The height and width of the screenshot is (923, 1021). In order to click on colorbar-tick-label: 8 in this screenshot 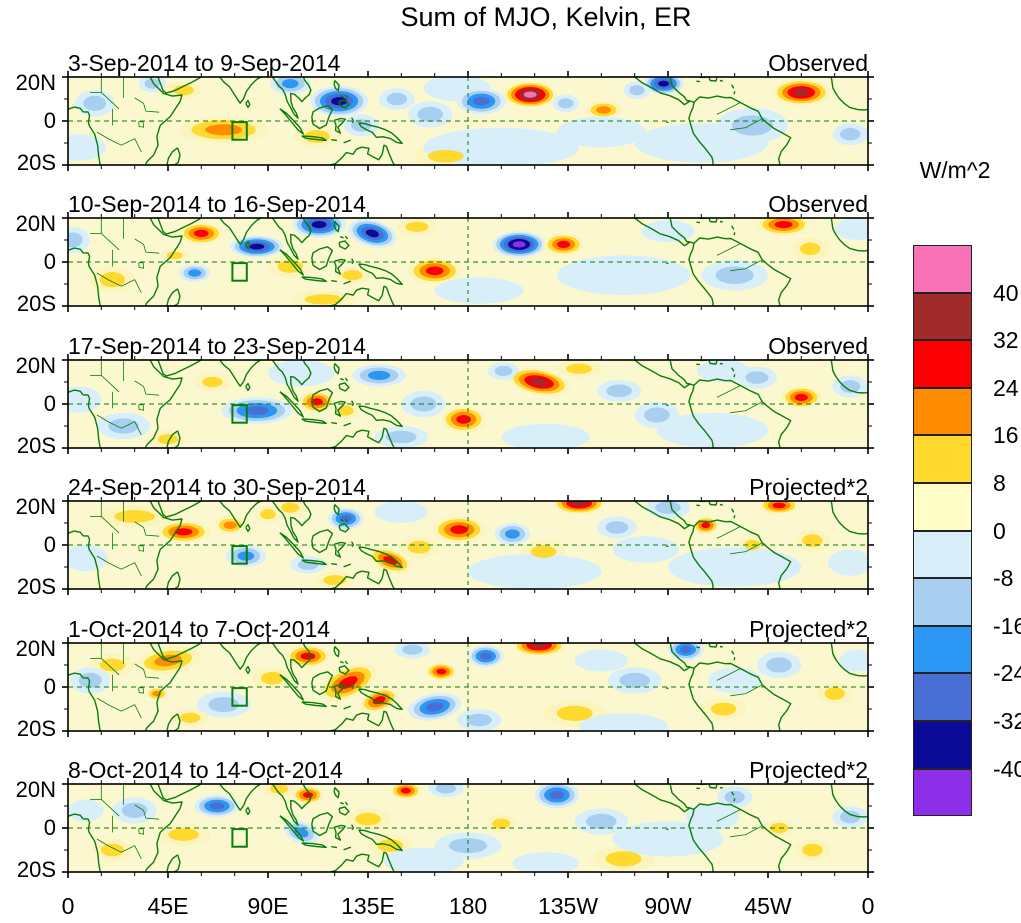, I will do `click(999, 483)`.